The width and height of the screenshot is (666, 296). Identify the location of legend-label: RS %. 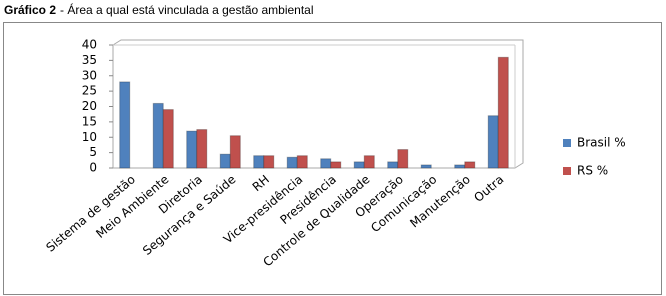
(592, 171).